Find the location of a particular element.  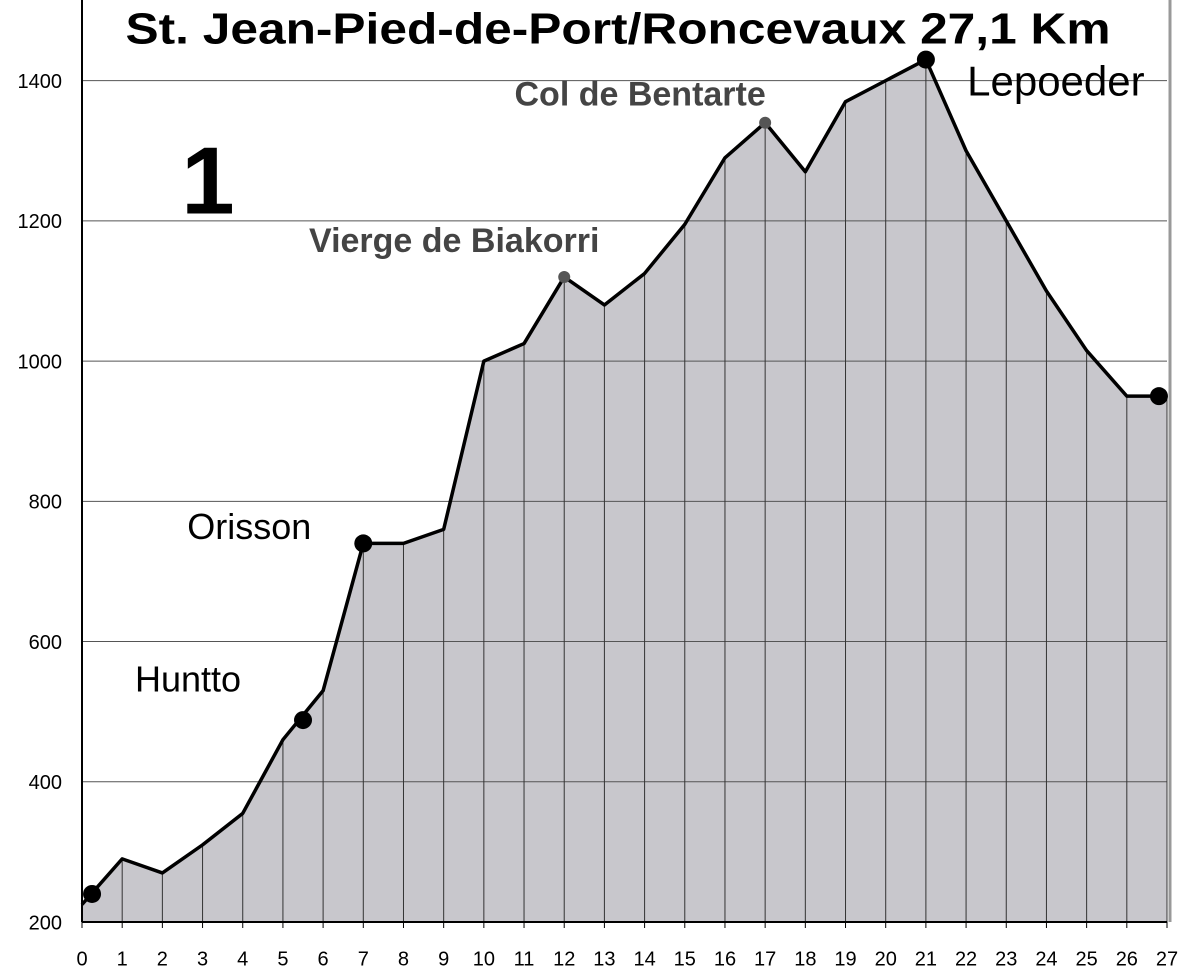

x-tick-label: 25 is located at coordinates (1087, 959).